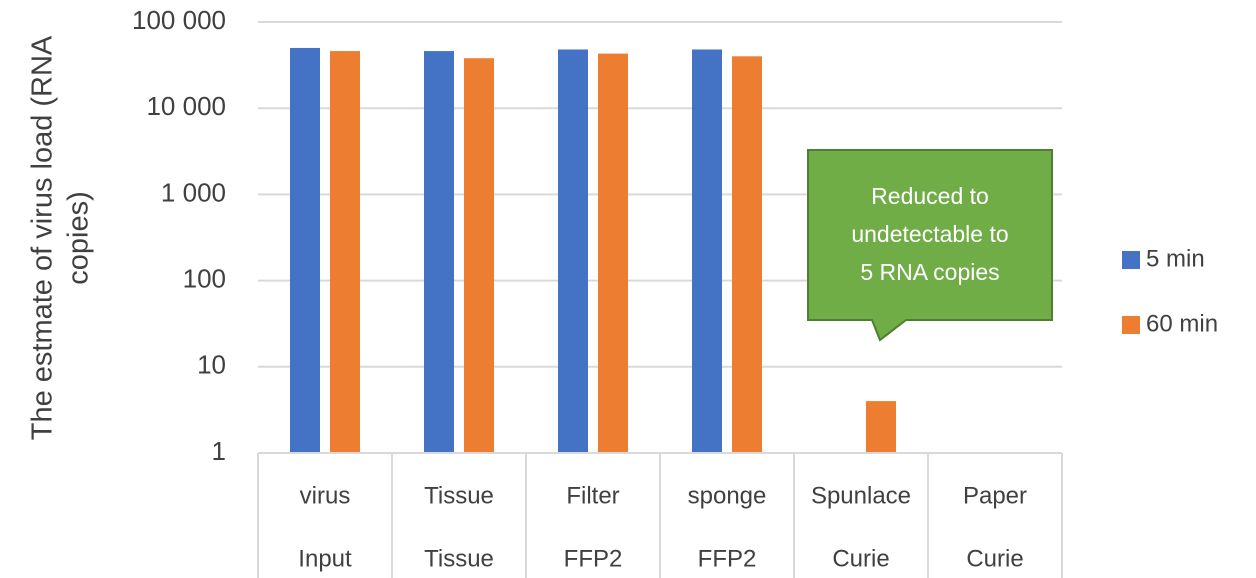 The width and height of the screenshot is (1256, 578). What do you see at coordinates (204, 278) in the screenshot?
I see `y-tick-label: 100` at bounding box center [204, 278].